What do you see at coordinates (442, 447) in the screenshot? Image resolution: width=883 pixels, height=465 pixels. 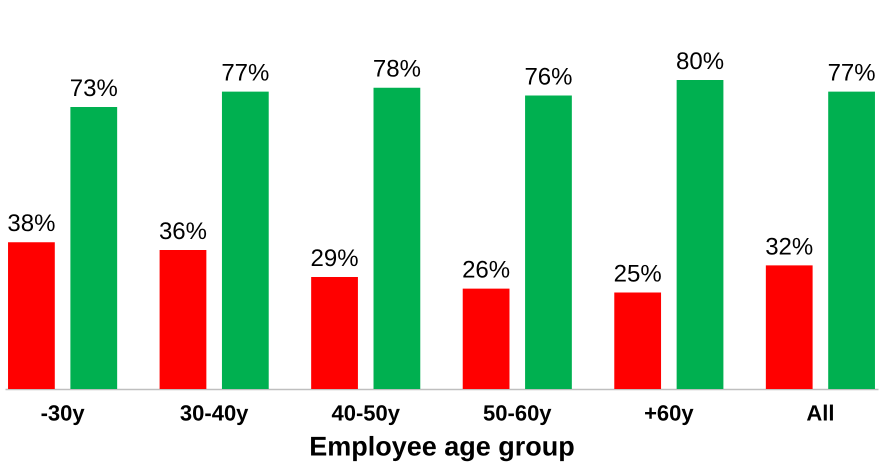 I see `x-axis-title: Employee age group` at bounding box center [442, 447].